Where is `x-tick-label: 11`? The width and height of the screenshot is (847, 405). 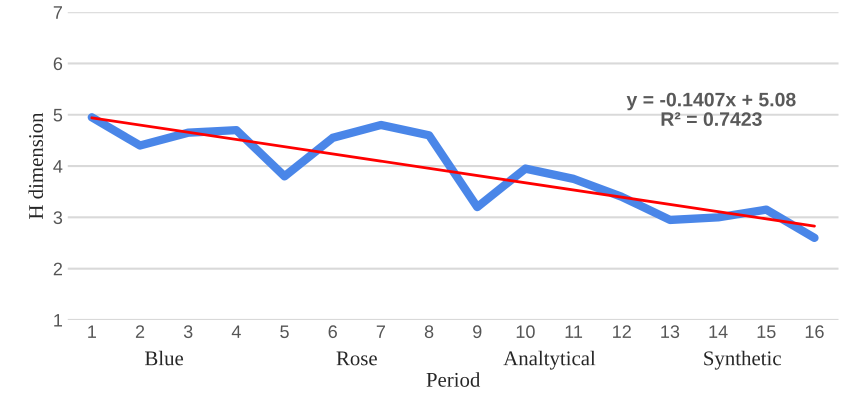
x-tick-label: 11 is located at coordinates (574, 331).